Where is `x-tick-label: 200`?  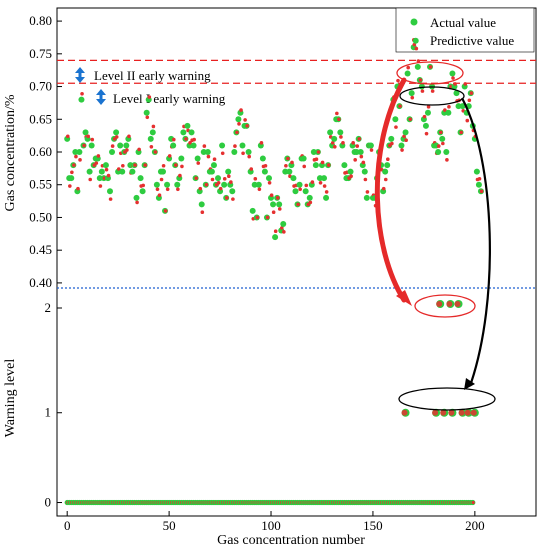
x-tick-label: 200 is located at coordinates (475, 525).